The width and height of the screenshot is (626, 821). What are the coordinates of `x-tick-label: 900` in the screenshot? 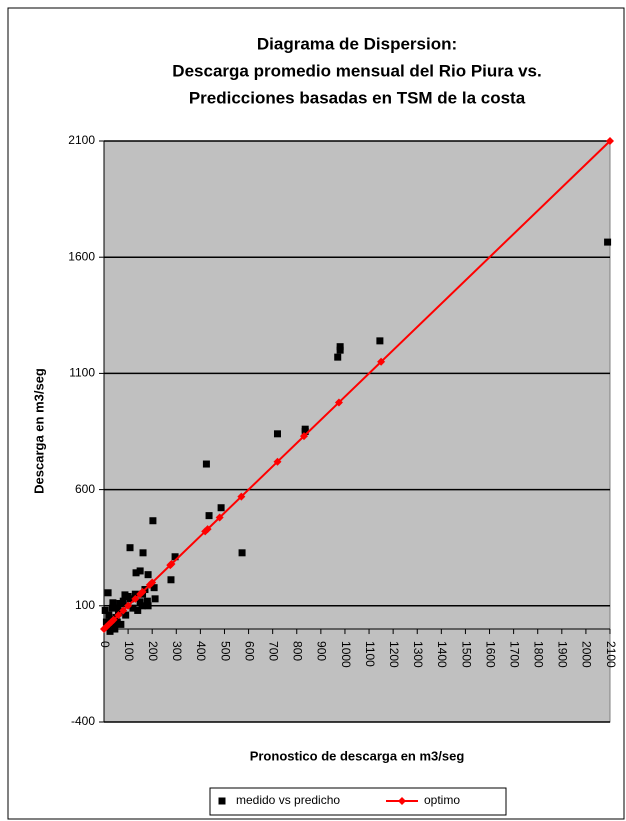 It's located at (322, 651).